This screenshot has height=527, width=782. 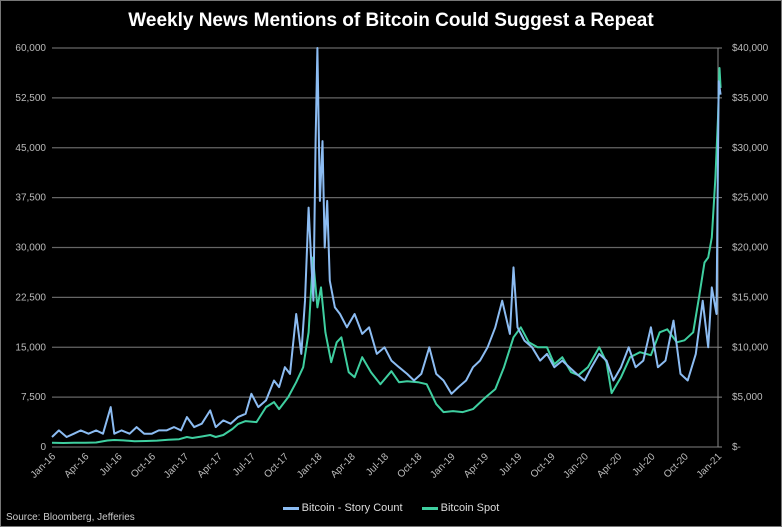 I want to click on x-tick-label: Apr-19, so click(x=476, y=465).